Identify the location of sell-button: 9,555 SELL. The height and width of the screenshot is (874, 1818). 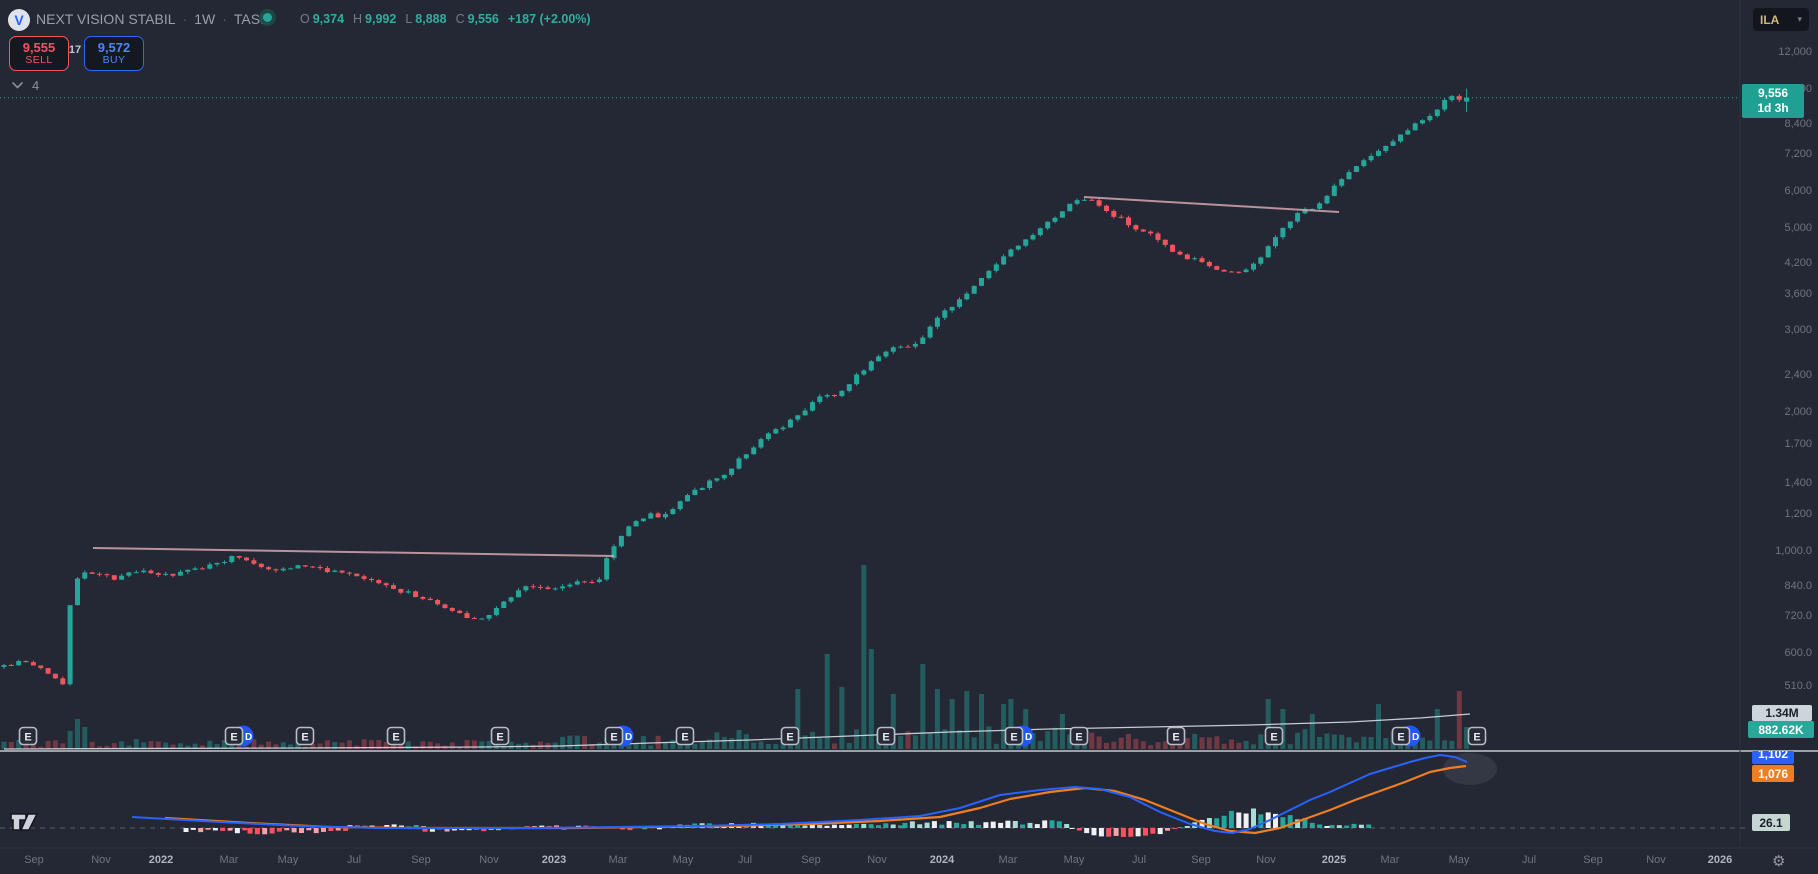
(39, 53).